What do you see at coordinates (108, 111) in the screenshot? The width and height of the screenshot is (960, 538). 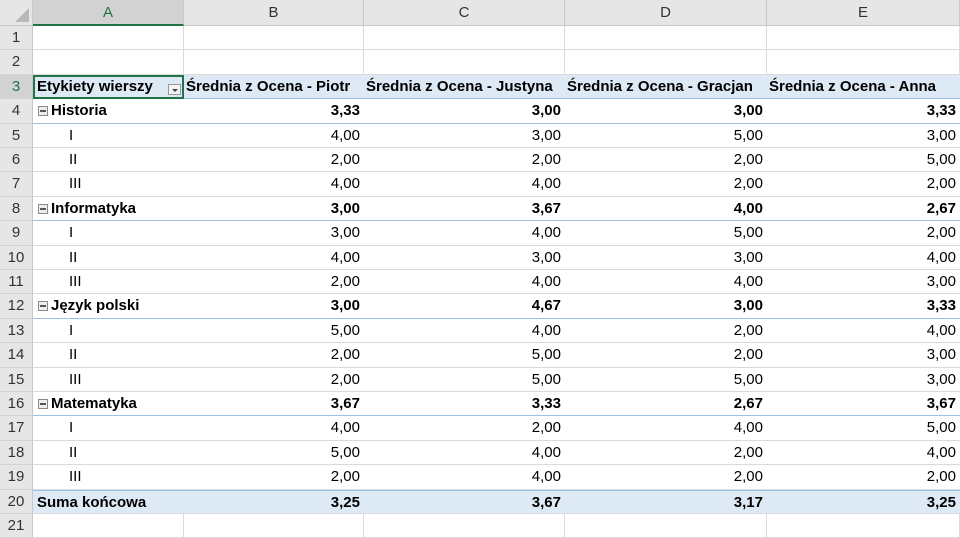 I see `group-label: Historia` at bounding box center [108, 111].